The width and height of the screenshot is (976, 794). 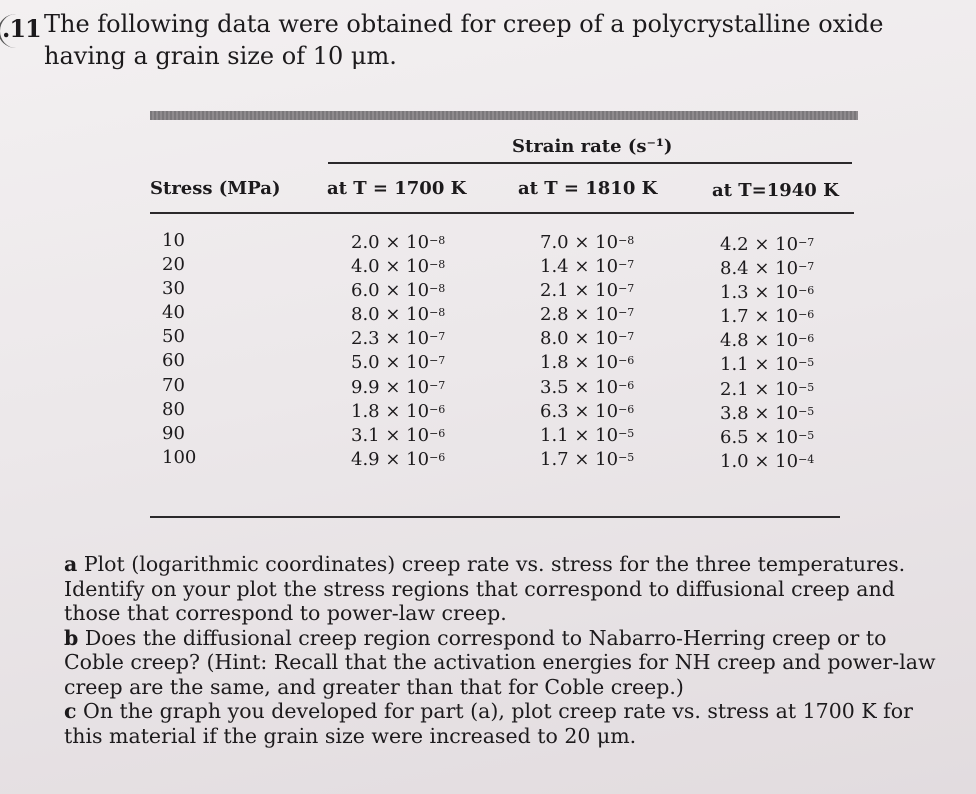 I want to click on problem-number: .11, so click(x=22, y=28).